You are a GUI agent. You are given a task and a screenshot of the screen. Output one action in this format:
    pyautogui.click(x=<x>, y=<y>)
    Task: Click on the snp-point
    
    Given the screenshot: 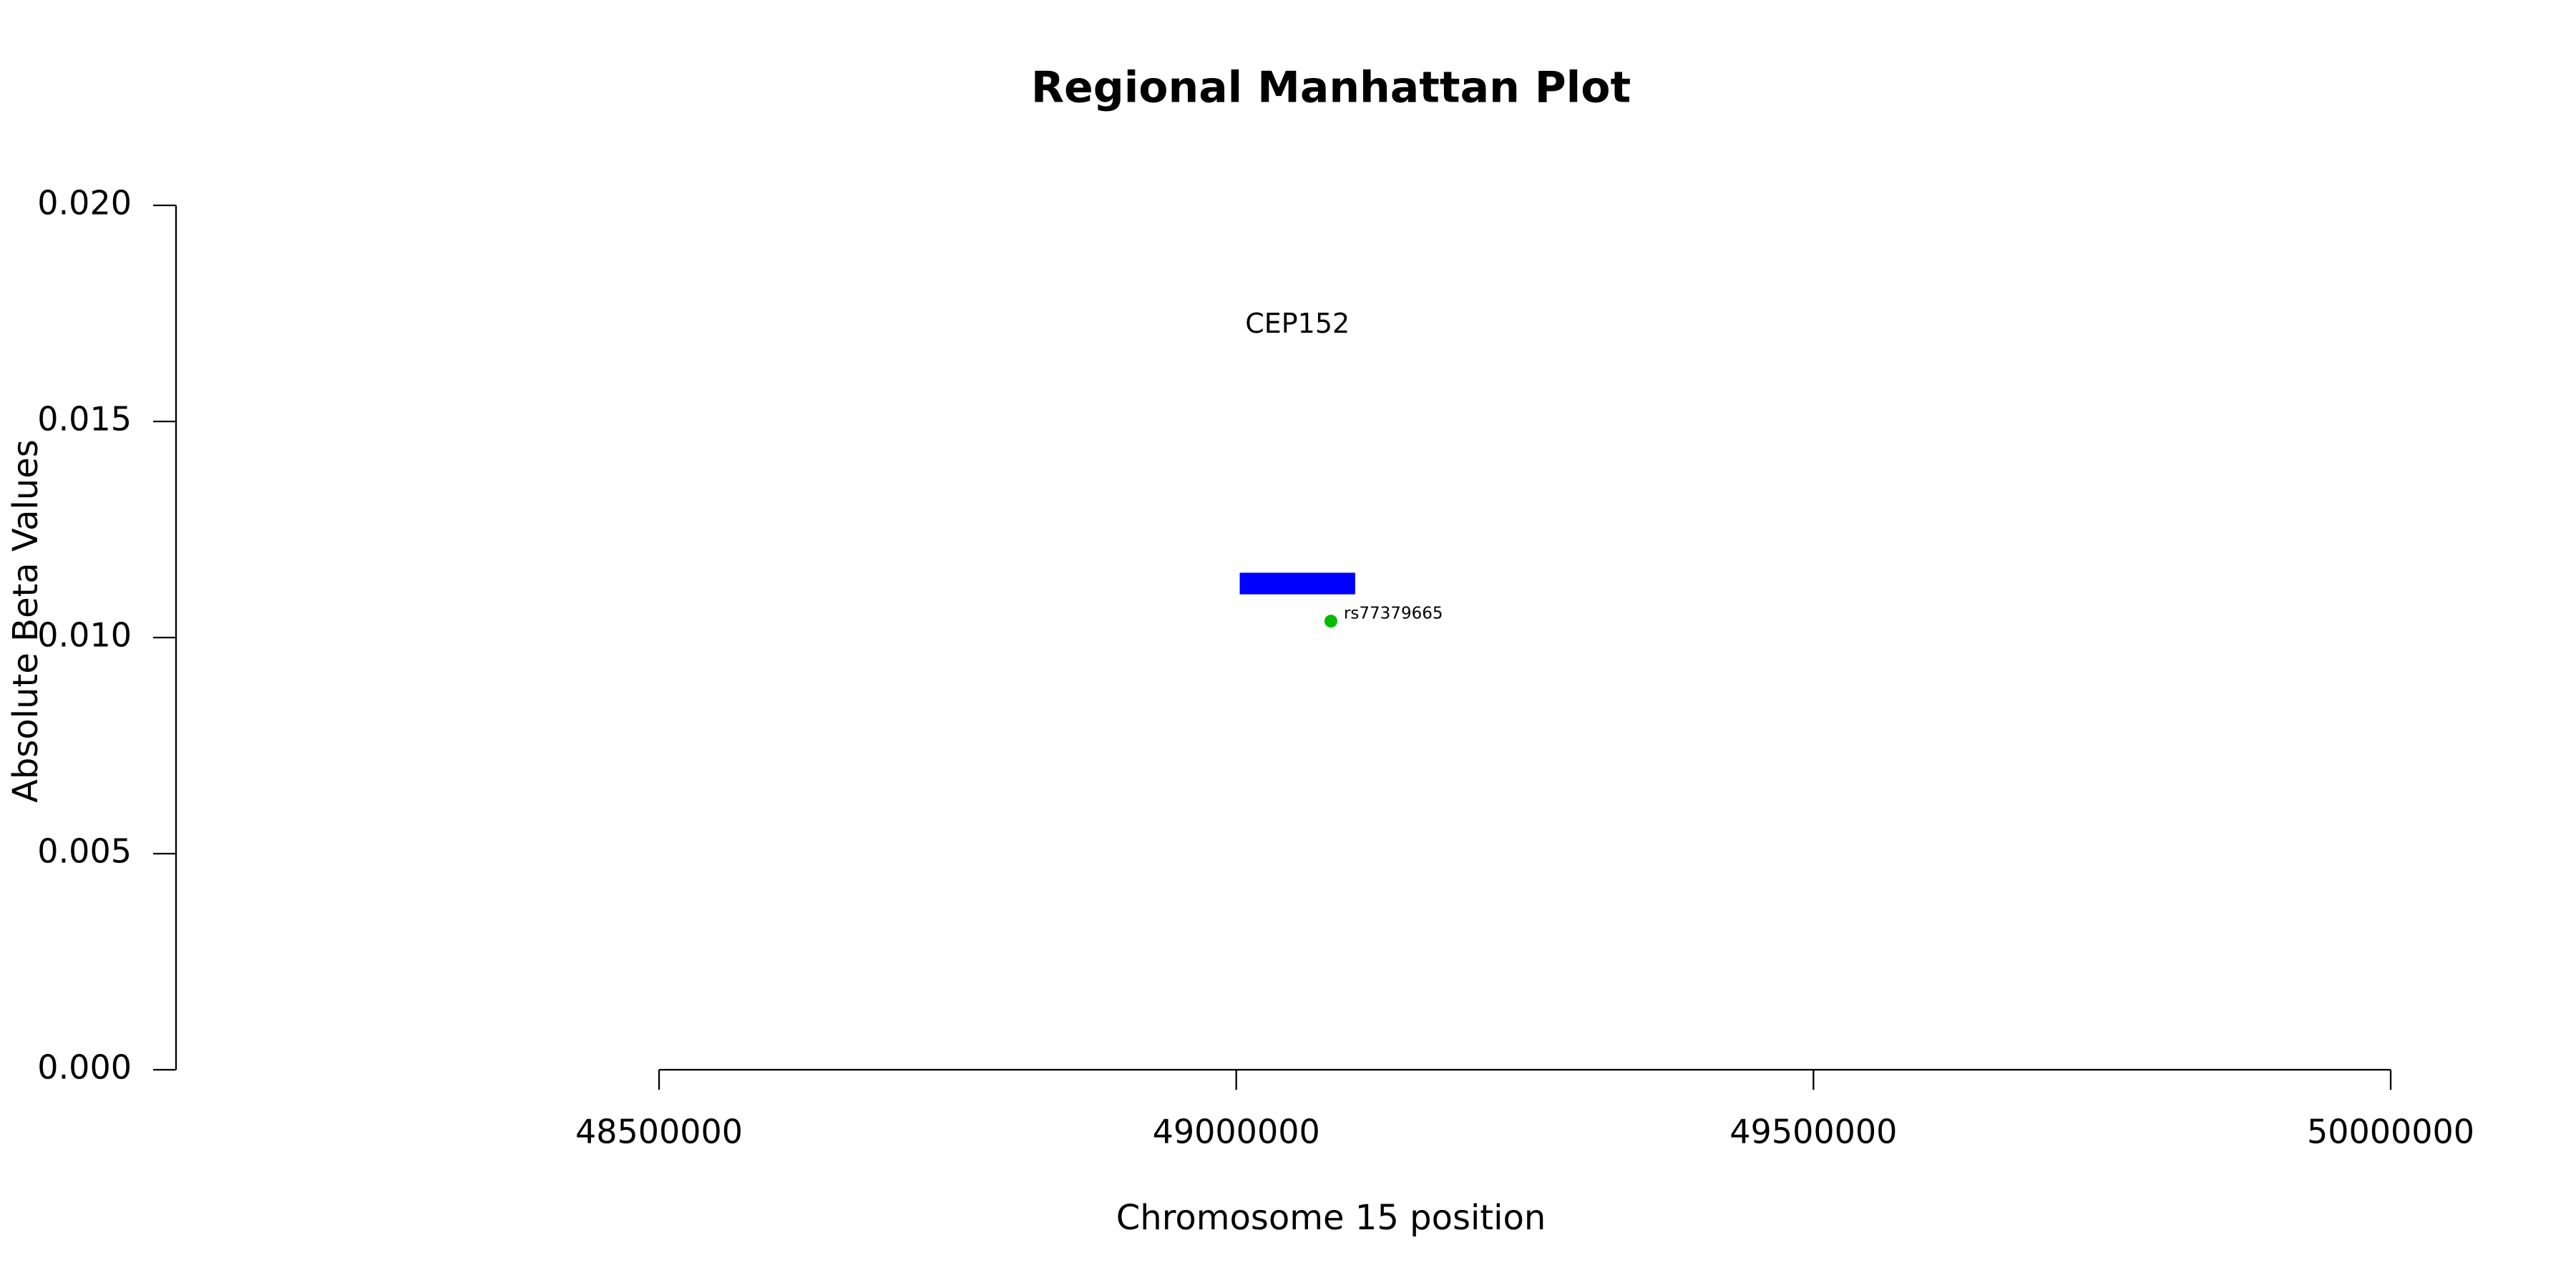 What is the action you would take?
    pyautogui.click(x=1330, y=621)
    